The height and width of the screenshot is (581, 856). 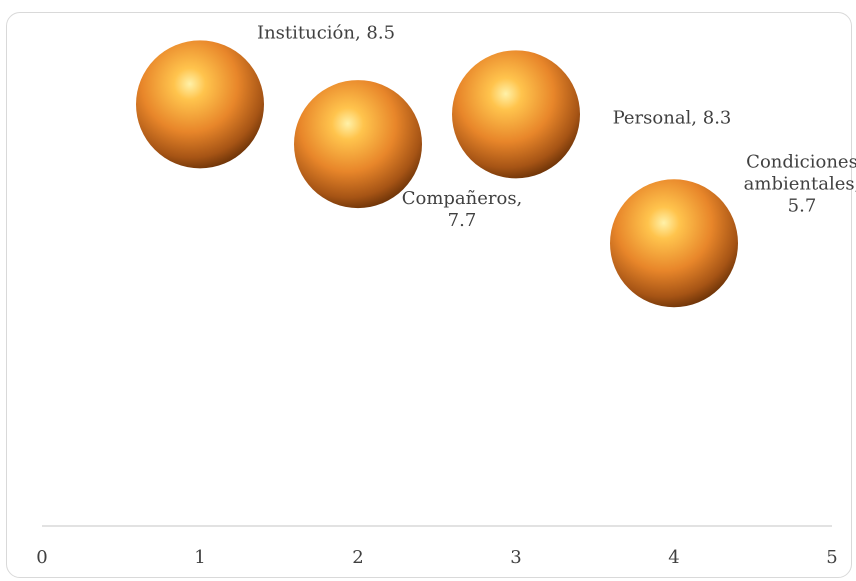 I want to click on data-label-line: Institución, 8.5, so click(x=326, y=32).